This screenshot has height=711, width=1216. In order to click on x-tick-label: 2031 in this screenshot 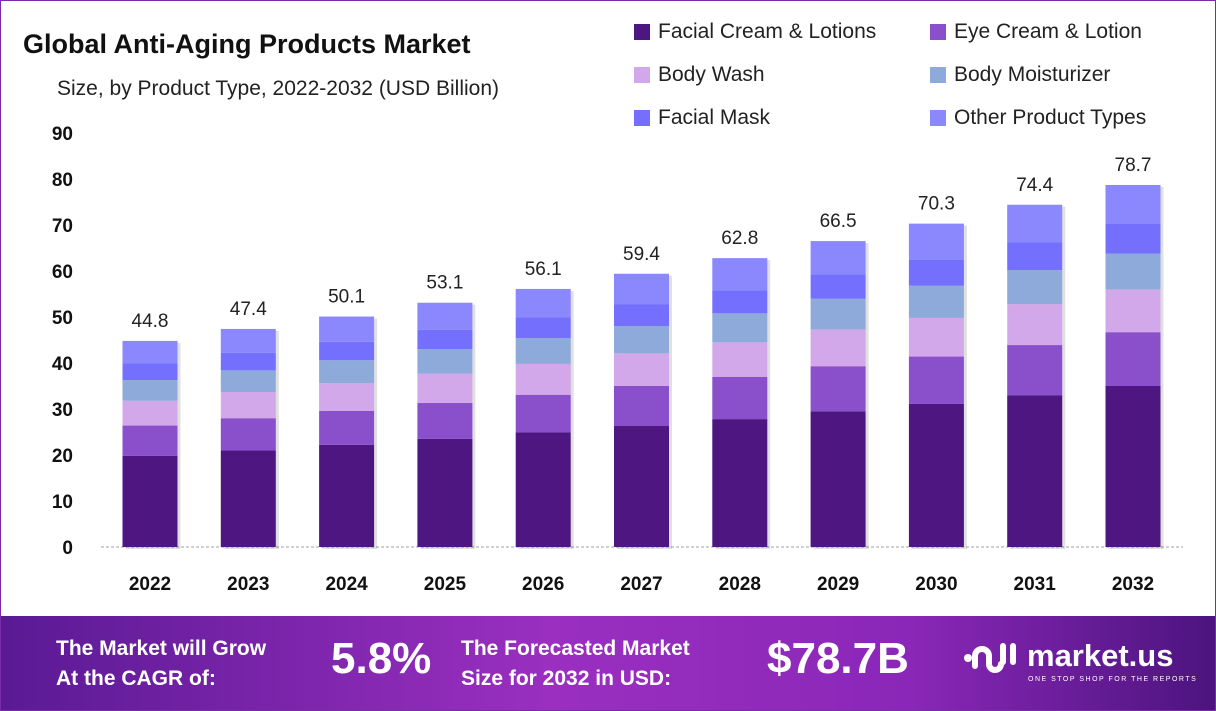, I will do `click(1035, 584)`.